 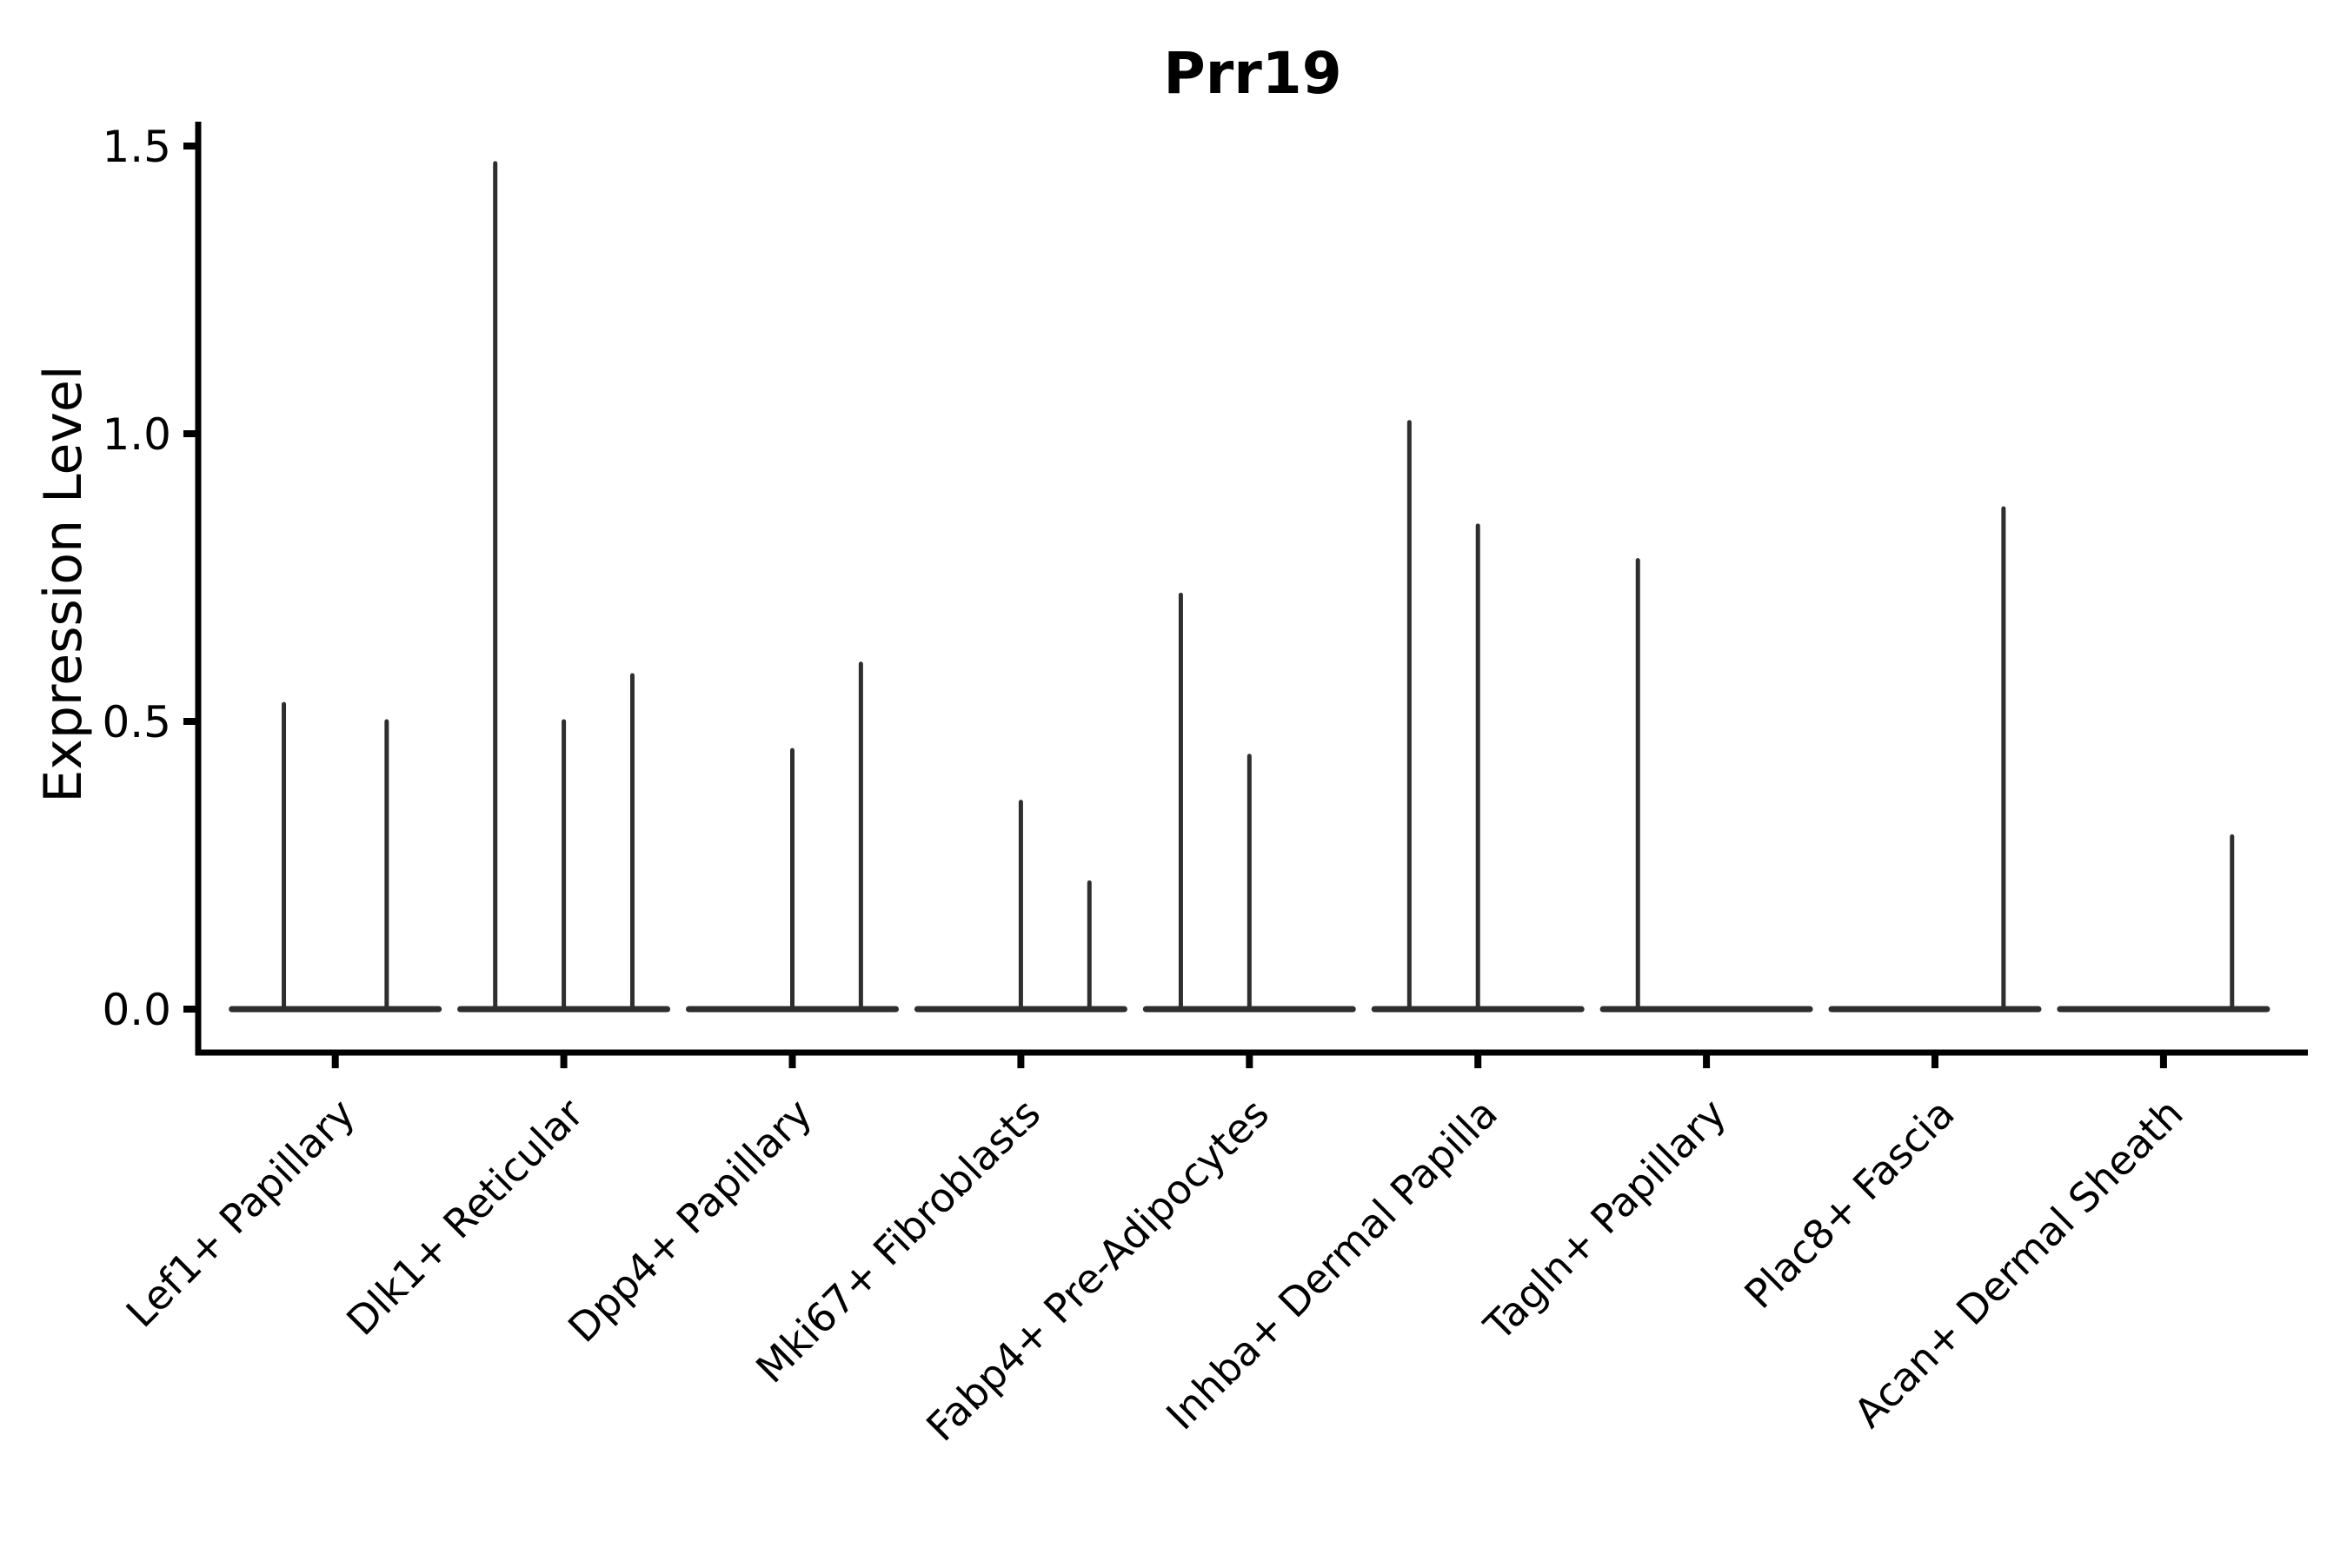 I want to click on y-tick-label: 0.0, so click(x=136, y=1010).